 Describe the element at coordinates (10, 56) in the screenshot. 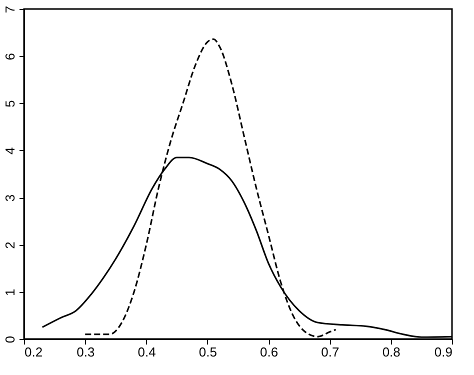

I see `y-tick-label: 6` at that location.